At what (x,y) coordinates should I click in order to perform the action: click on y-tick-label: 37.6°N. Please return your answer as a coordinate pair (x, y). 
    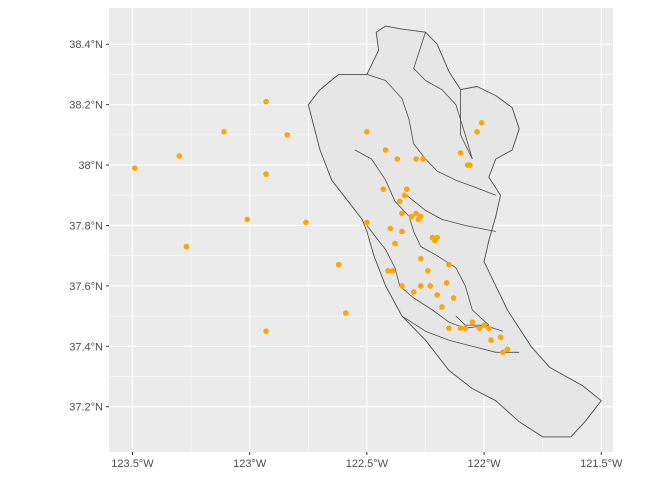
    Looking at the image, I should click on (86, 287).